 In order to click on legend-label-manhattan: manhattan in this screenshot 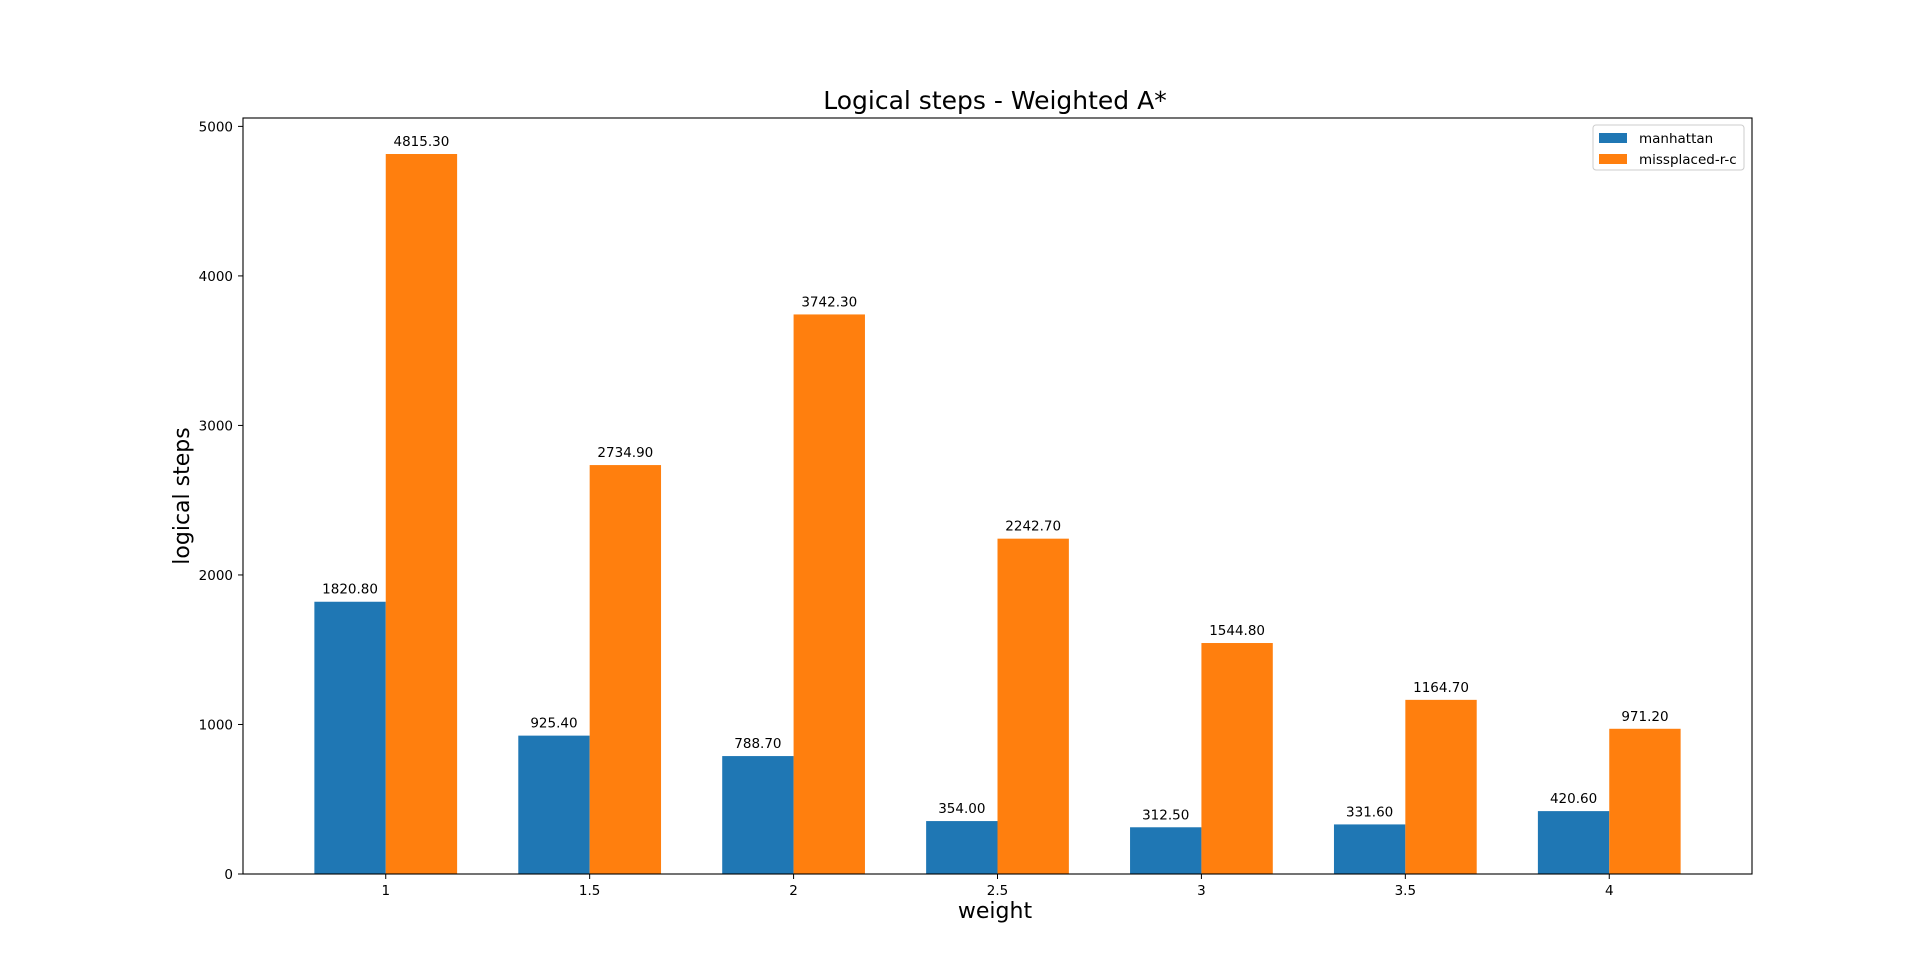, I will do `click(1676, 139)`.